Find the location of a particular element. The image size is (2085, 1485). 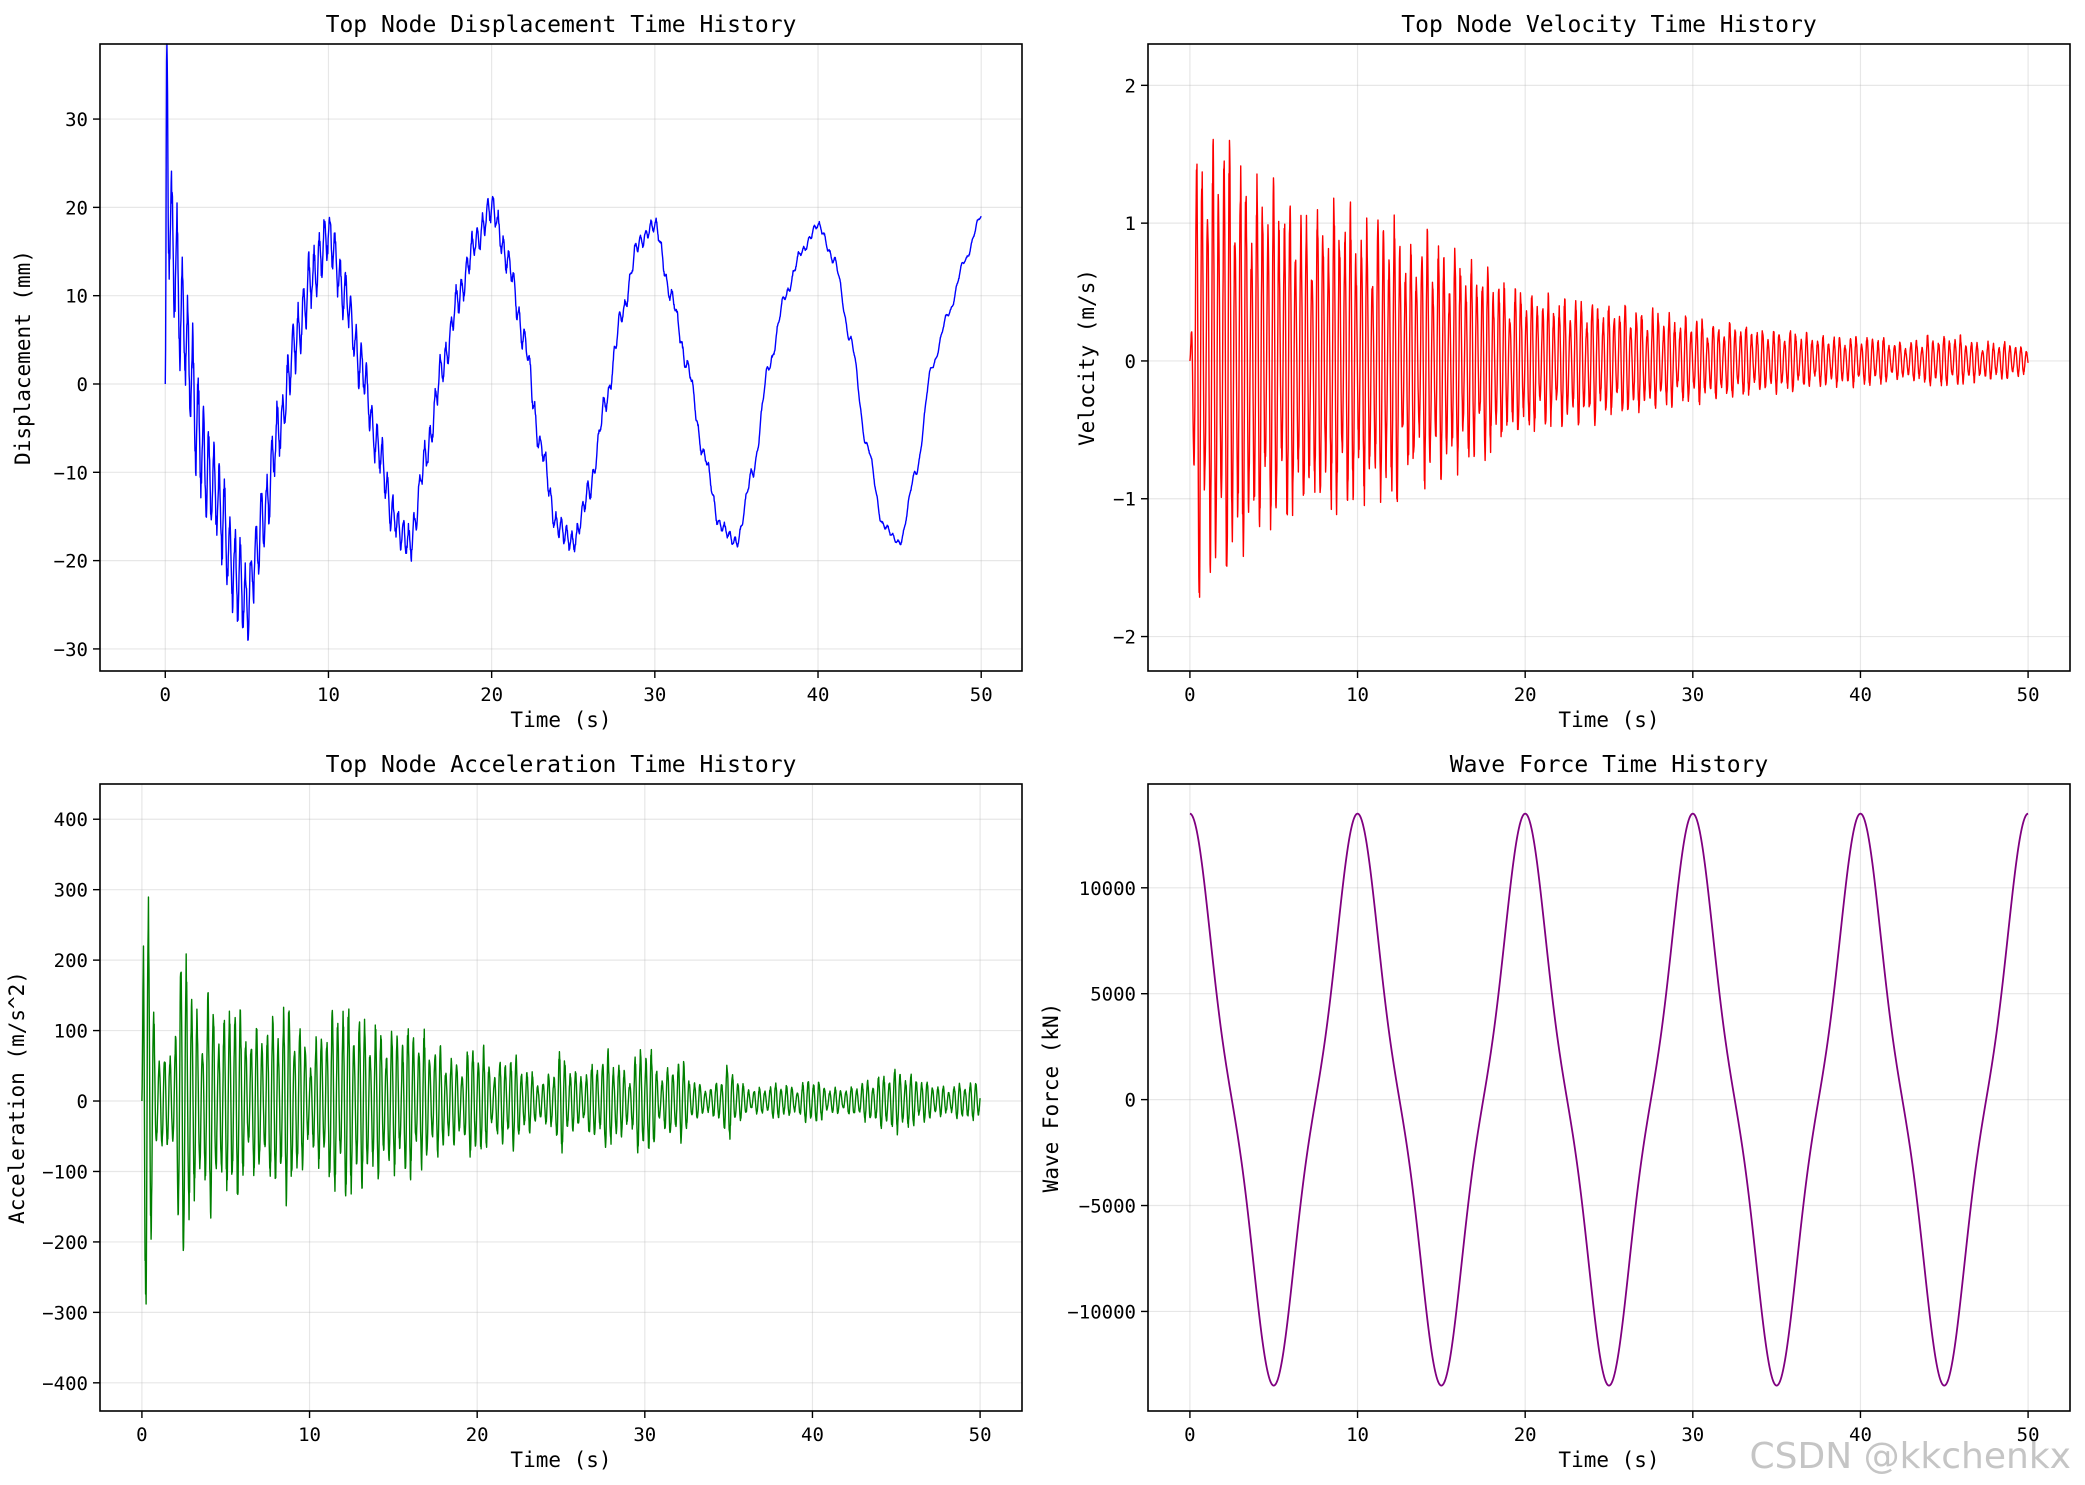

wave-force-chart-title: Wave Force Time History is located at coordinates (1609, 765).